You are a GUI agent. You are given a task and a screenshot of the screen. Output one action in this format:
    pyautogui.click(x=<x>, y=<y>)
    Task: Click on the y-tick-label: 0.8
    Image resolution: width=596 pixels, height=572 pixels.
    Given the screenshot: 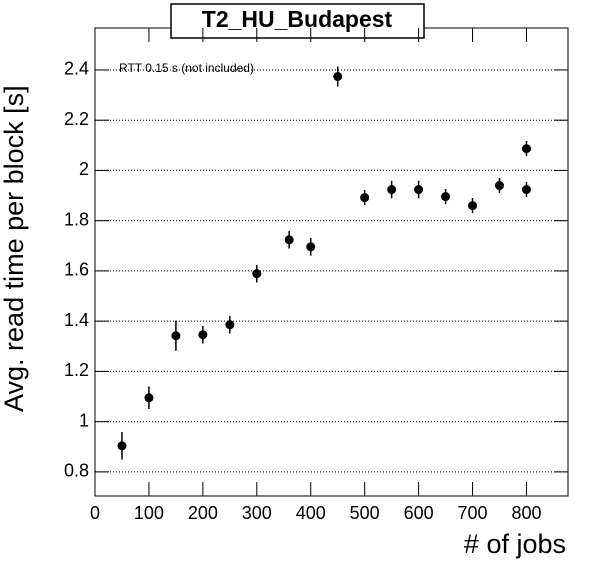 What is the action you would take?
    pyautogui.click(x=76, y=471)
    